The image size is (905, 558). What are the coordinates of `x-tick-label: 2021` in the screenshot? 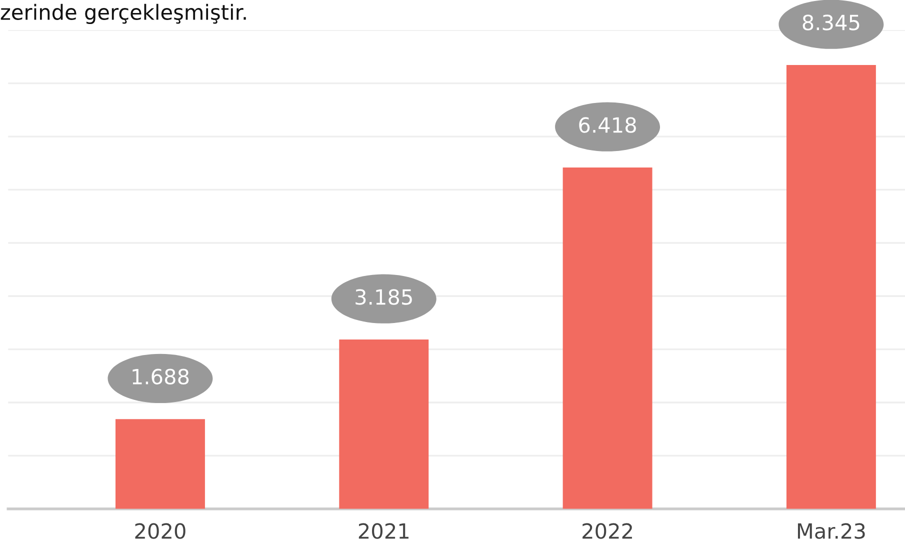 It's located at (383, 531).